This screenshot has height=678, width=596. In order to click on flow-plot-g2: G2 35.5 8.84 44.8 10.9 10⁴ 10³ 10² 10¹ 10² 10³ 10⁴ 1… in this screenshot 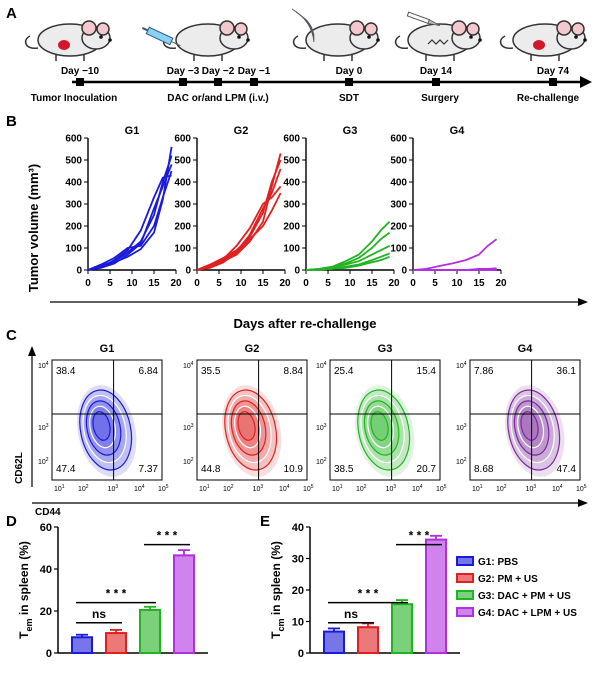, I will do `click(248, 418)`.